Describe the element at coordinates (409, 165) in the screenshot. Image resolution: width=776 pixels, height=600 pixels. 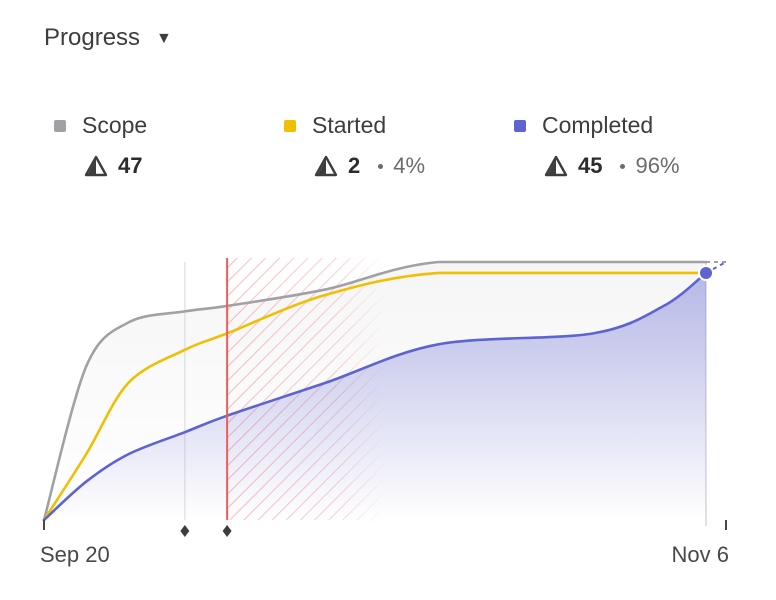
I see `started-percent: 4%` at that location.